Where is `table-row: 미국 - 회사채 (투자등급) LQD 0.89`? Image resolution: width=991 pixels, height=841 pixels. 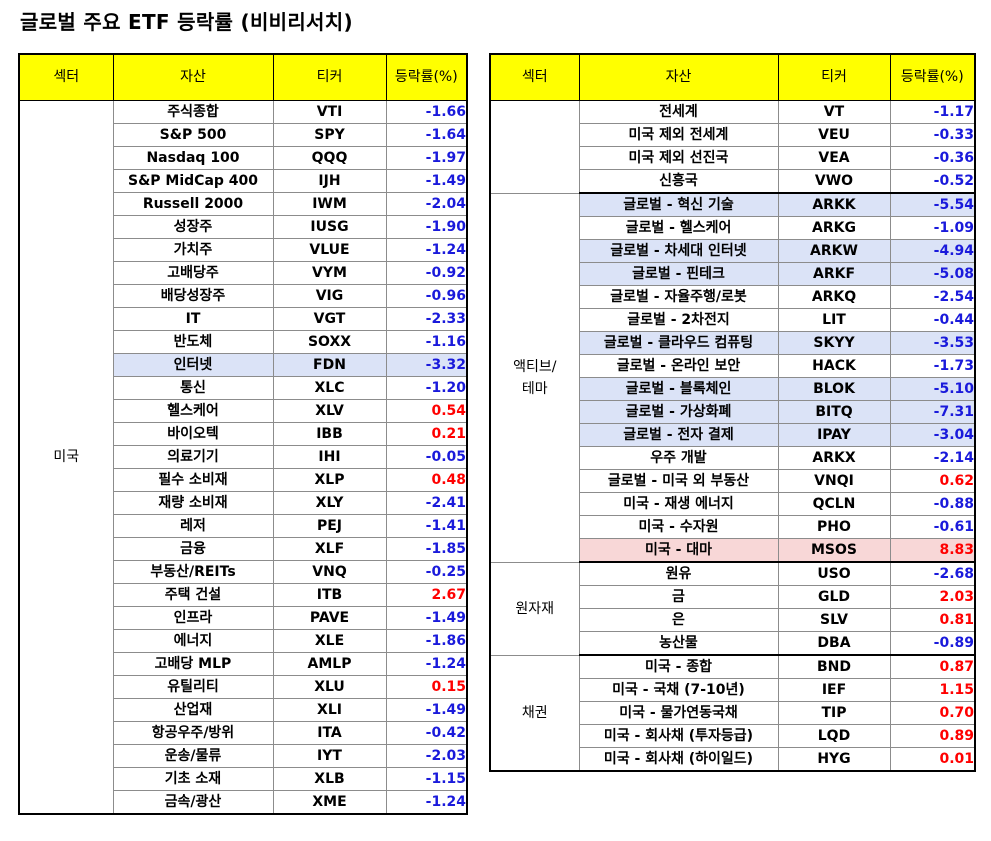 table-row: 미국 - 회사채 (투자등급) LQD 0.89 is located at coordinates (733, 736).